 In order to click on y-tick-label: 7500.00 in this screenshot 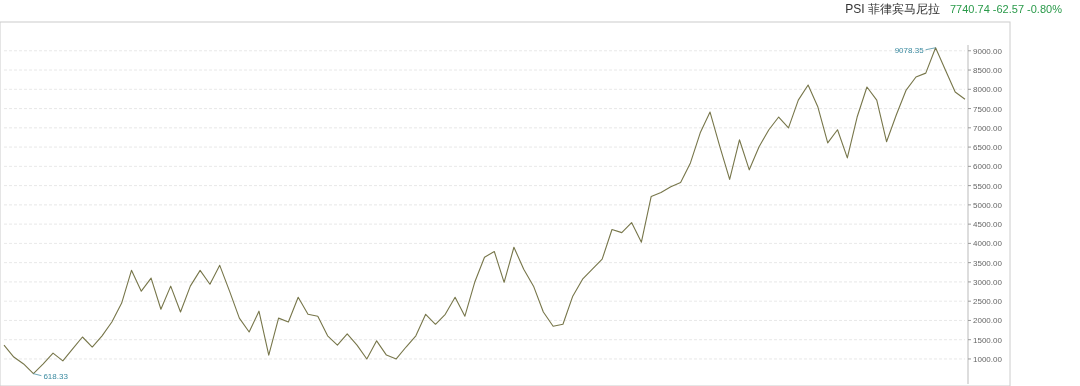, I will do `click(988, 109)`.